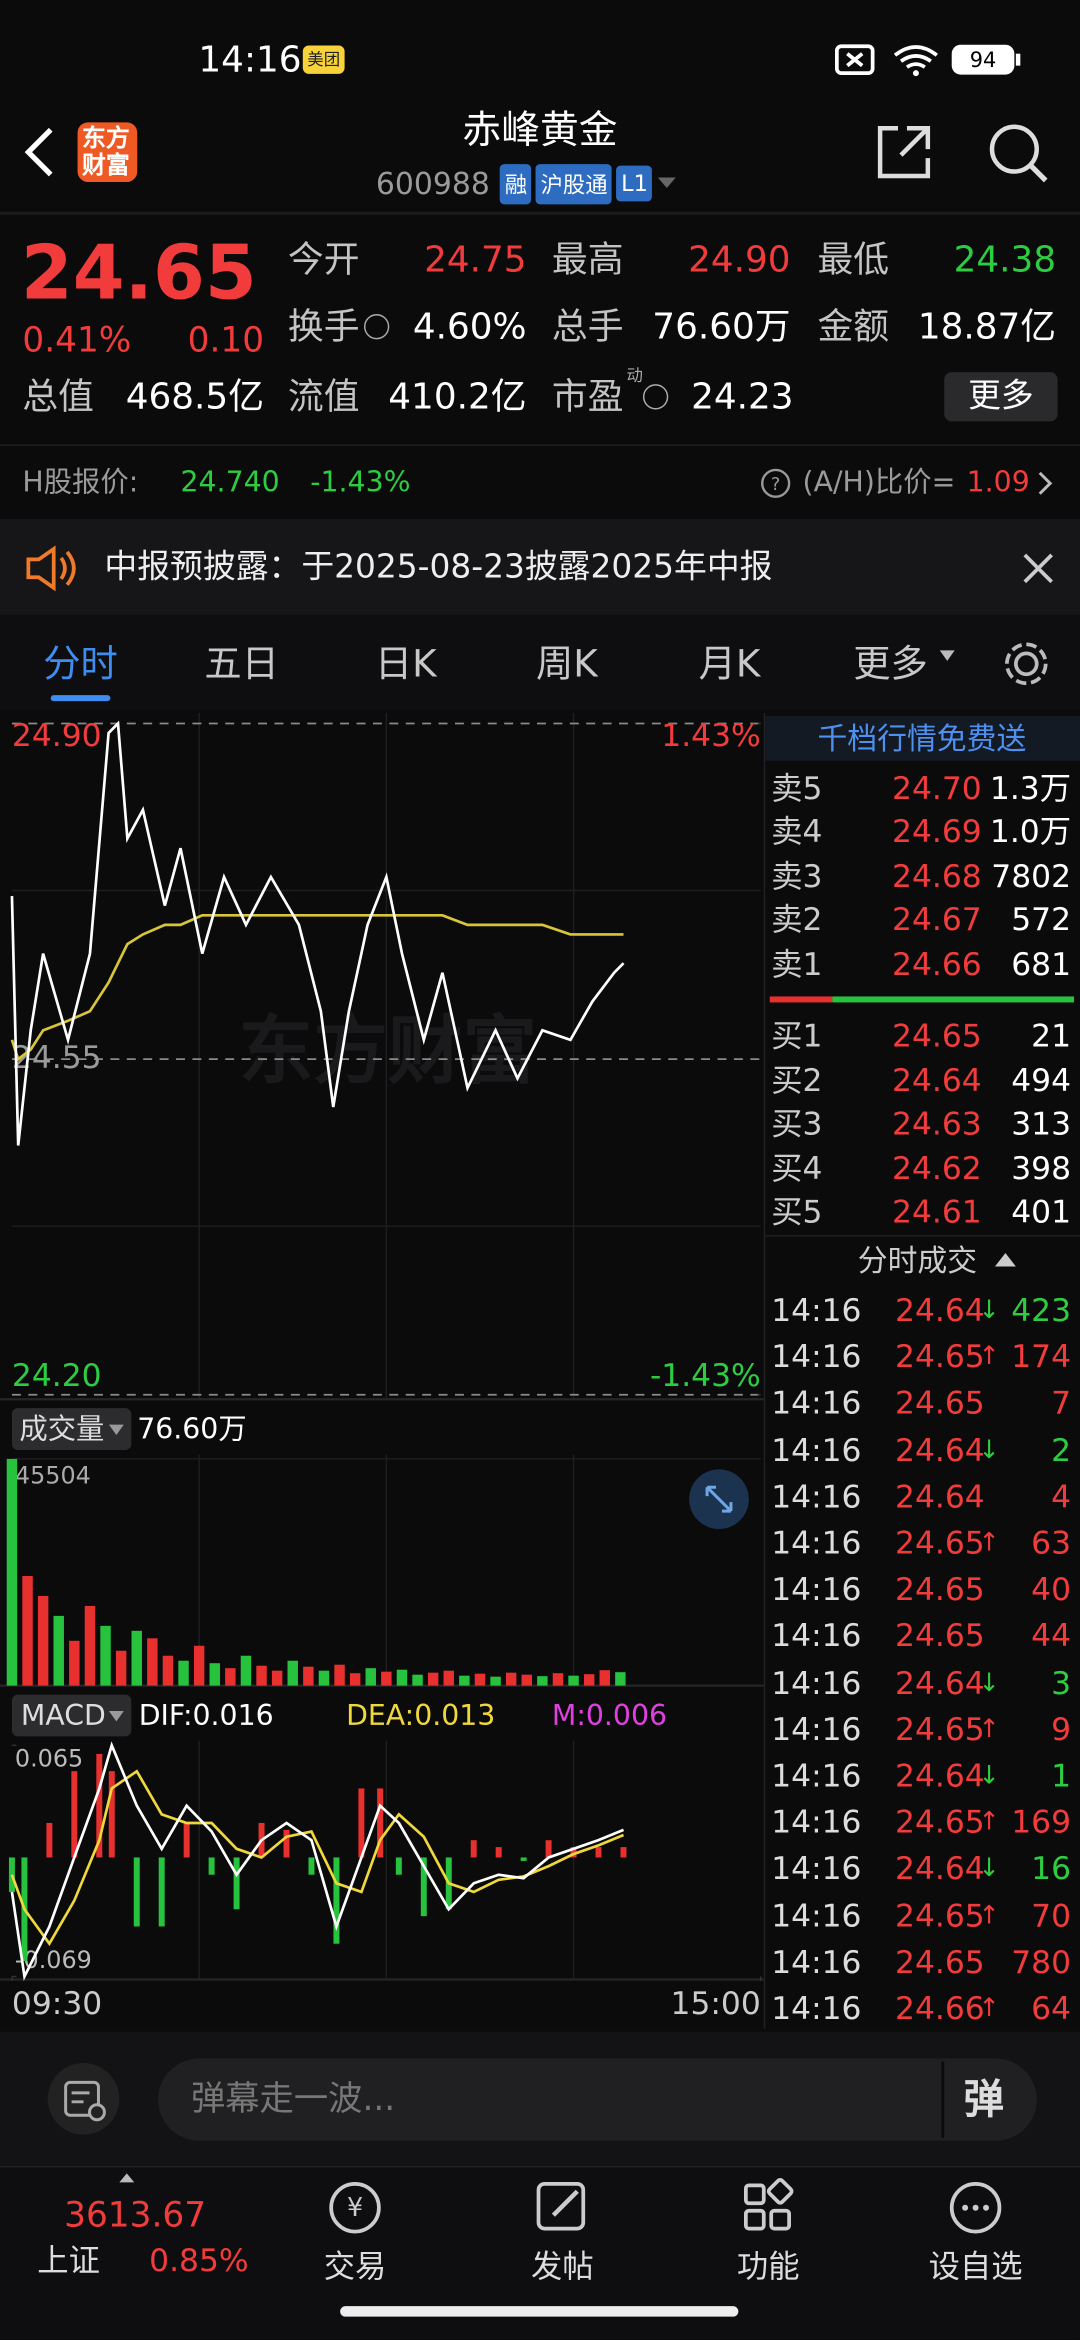 This screenshot has width=1080, height=2340. Describe the element at coordinates (597, 2099) in the screenshot. I see `comment-input` at that location.